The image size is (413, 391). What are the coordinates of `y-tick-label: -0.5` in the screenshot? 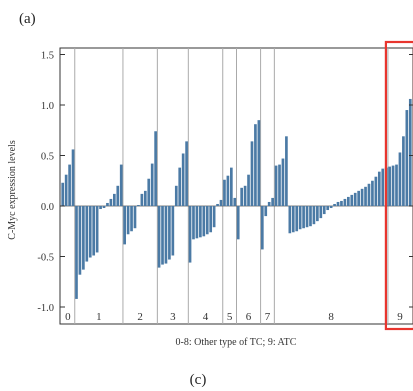 It's located at (45, 258).